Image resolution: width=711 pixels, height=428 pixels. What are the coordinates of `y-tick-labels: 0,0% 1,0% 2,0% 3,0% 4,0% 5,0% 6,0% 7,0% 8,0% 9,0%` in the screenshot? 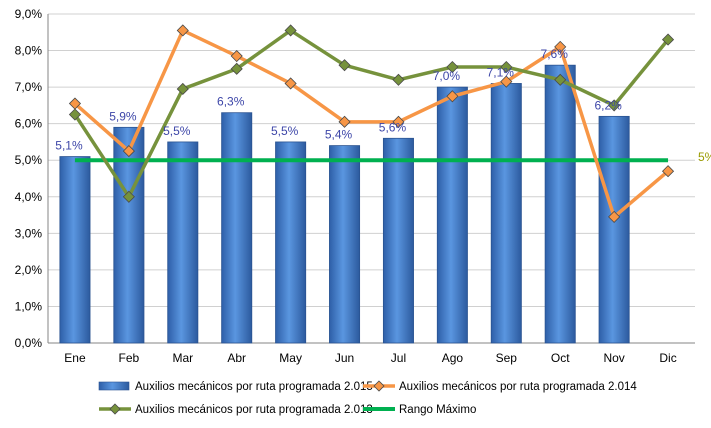 It's located at (29, 178).